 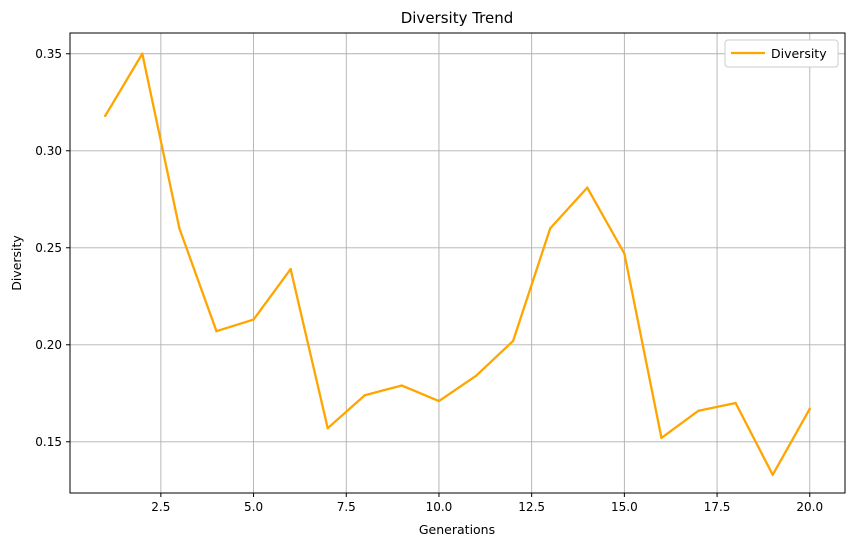 I want to click on y-tick-label: 0.20, so click(x=48, y=345).